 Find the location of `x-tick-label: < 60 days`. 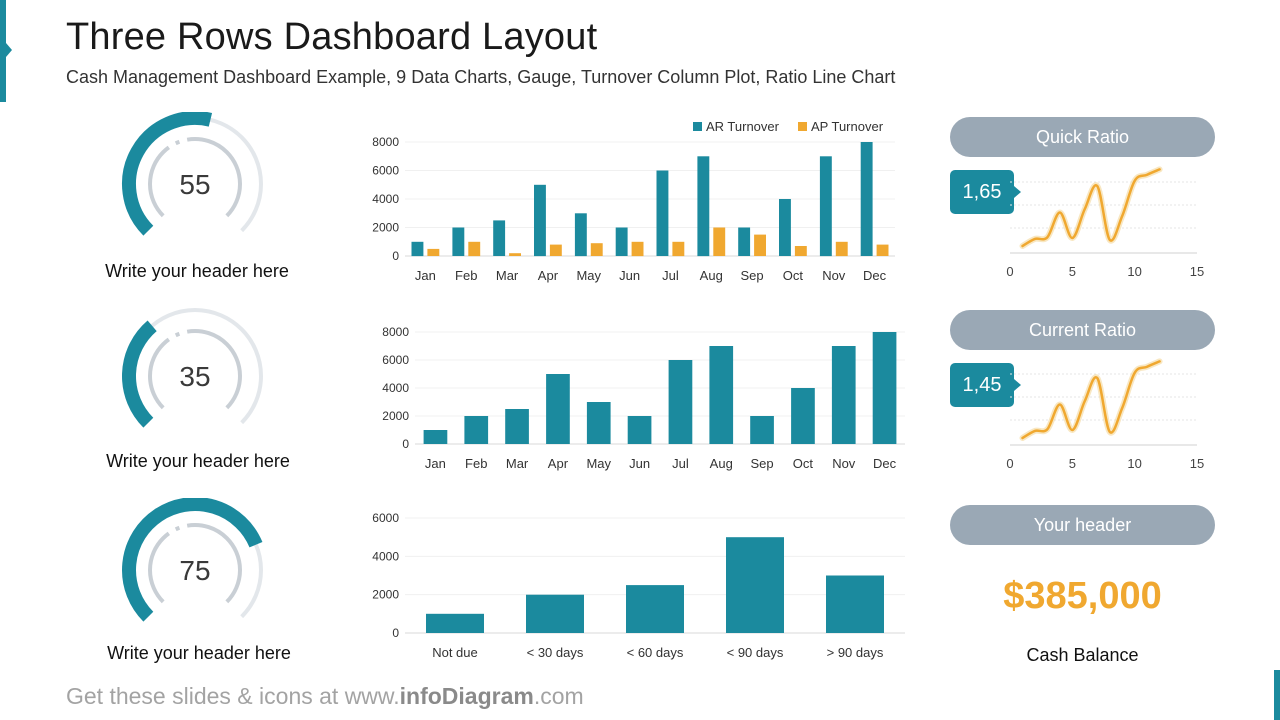

x-tick-label: < 60 days is located at coordinates (655, 652).